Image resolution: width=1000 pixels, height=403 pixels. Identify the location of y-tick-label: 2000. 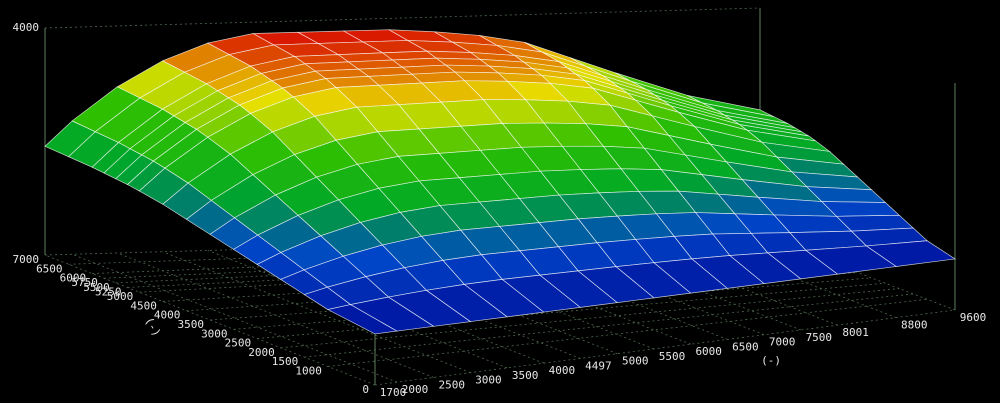
(261, 352).